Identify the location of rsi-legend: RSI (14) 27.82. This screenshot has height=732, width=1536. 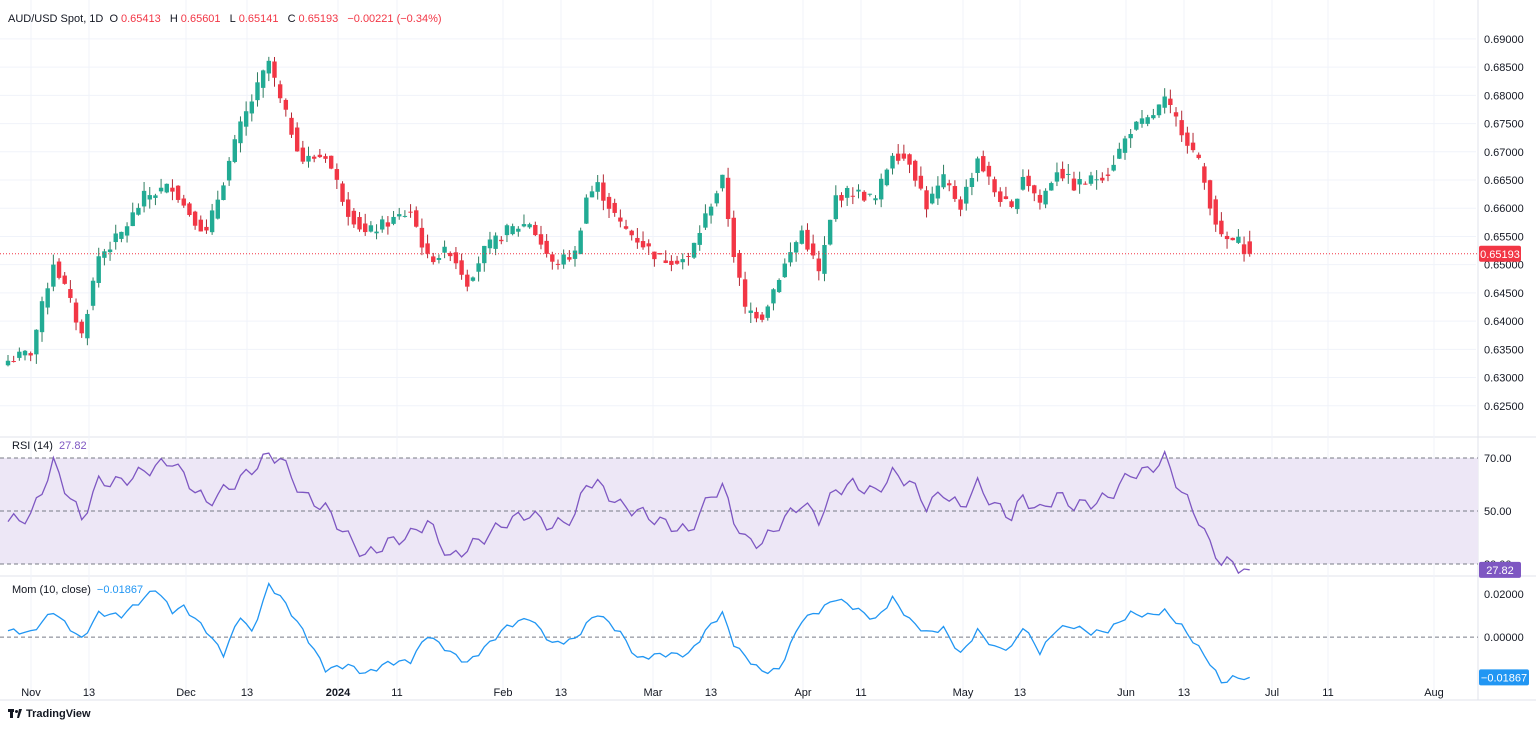
(51, 446).